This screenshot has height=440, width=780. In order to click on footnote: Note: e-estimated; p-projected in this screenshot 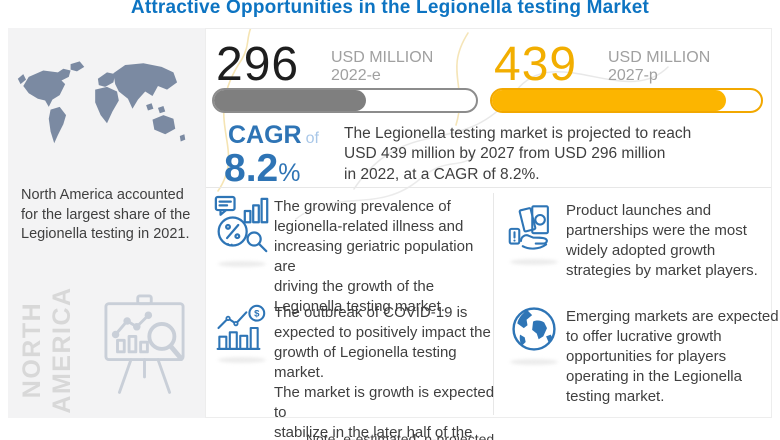, I will do `click(400, 435)`.